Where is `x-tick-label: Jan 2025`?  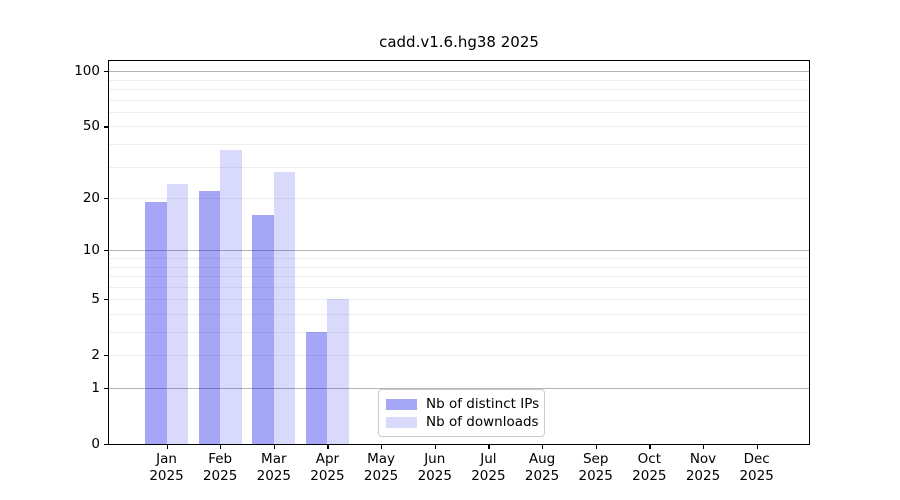
x-tick-label: Jan 2025 is located at coordinates (166, 467).